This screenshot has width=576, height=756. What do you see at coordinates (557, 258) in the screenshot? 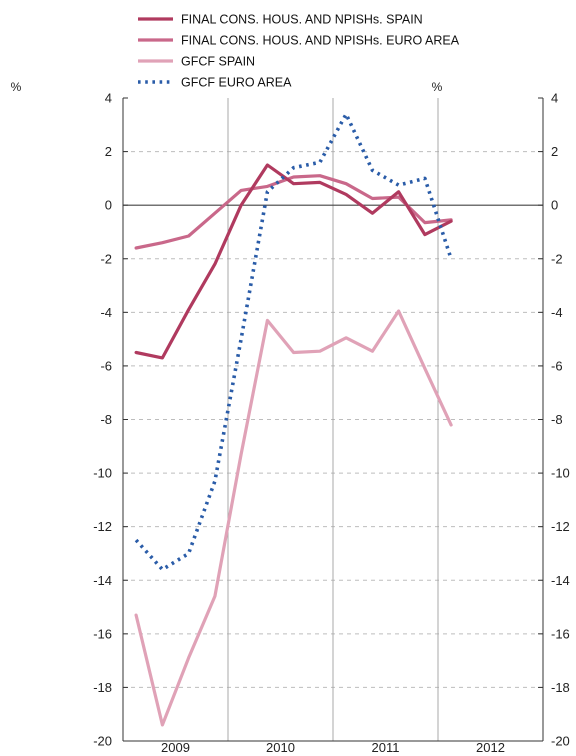
I see `y-tick-label-right: -2` at bounding box center [557, 258].